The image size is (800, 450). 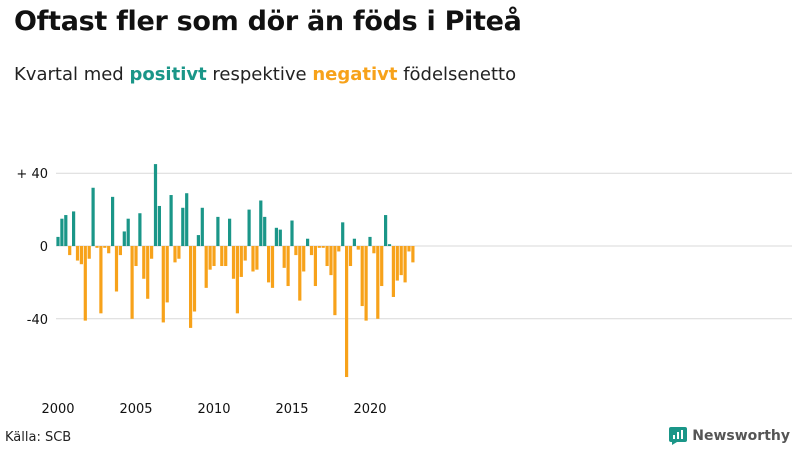 What do you see at coordinates (213, 409) in the screenshot?
I see `x-tick-label: 2010` at bounding box center [213, 409].